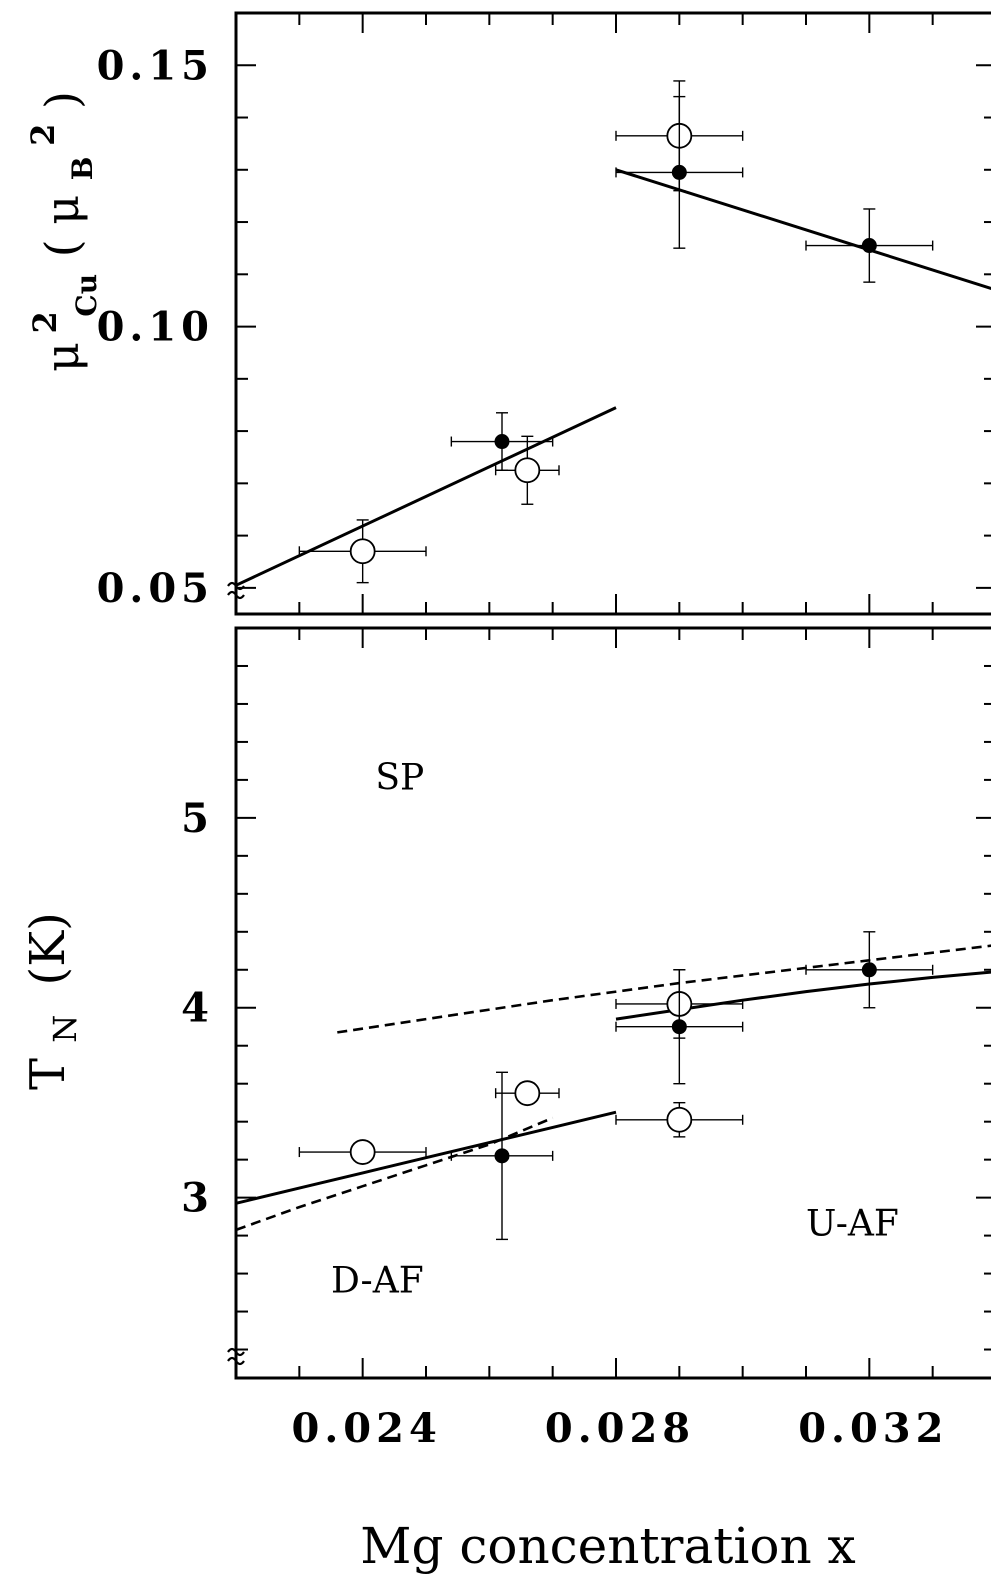  Describe the element at coordinates (62, 100) in the screenshot. I see `top-ylabel-paren-close: )` at that location.